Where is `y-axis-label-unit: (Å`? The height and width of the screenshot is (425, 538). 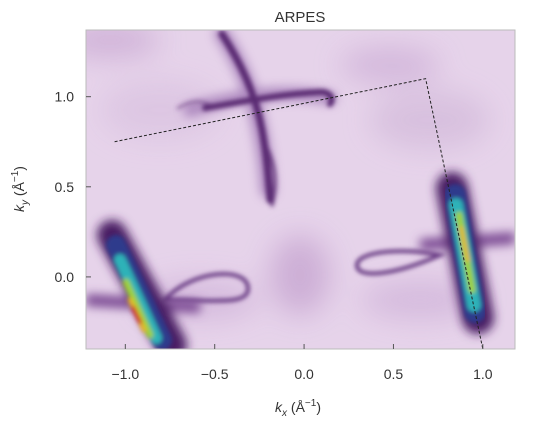
y-axis-label-unit: (Å is located at coordinates (19, 190).